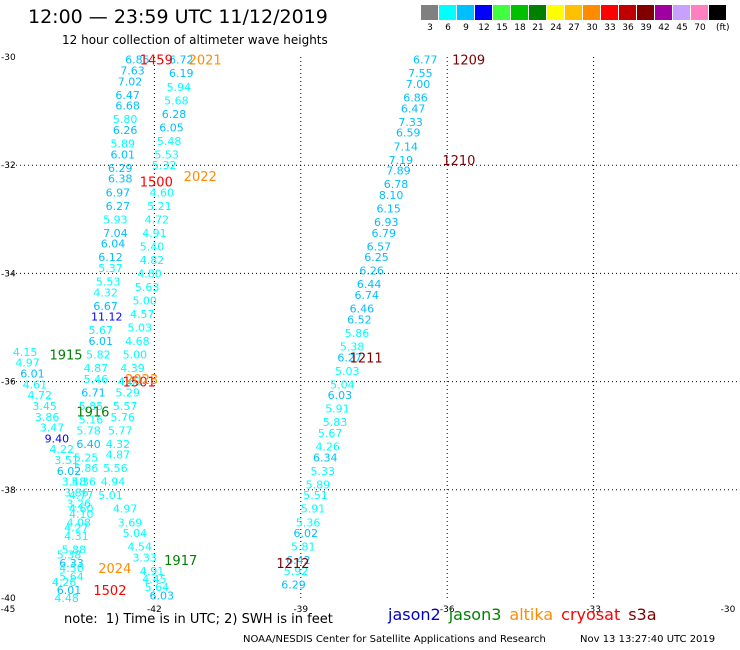 Image resolution: width=740 pixels, height=650 pixels. What do you see at coordinates (418, 84) in the screenshot?
I see `wave-height-value: 7.00` at bounding box center [418, 84].